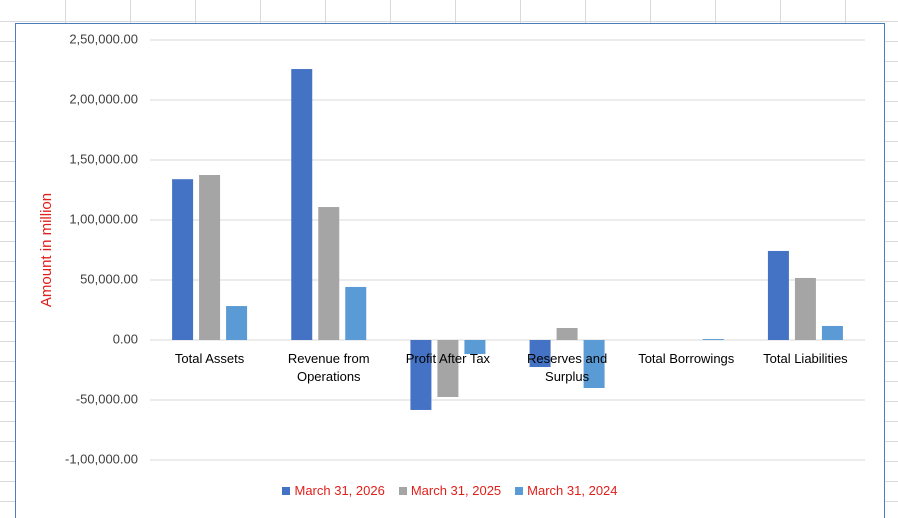 Image resolution: width=898 pixels, height=518 pixels. I want to click on y-tick-label: -50,000.00, so click(107, 398).